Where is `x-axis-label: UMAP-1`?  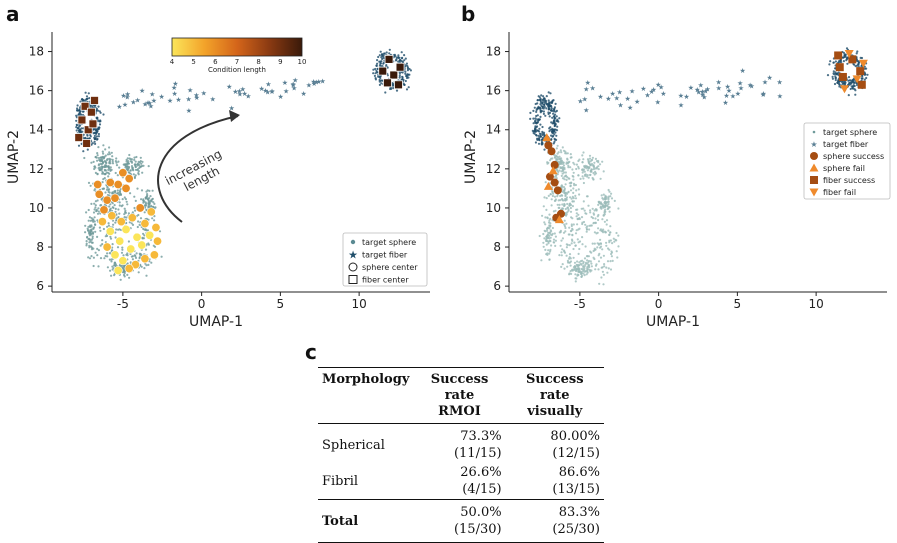 x-axis-label: UMAP-1 is located at coordinates (216, 322).